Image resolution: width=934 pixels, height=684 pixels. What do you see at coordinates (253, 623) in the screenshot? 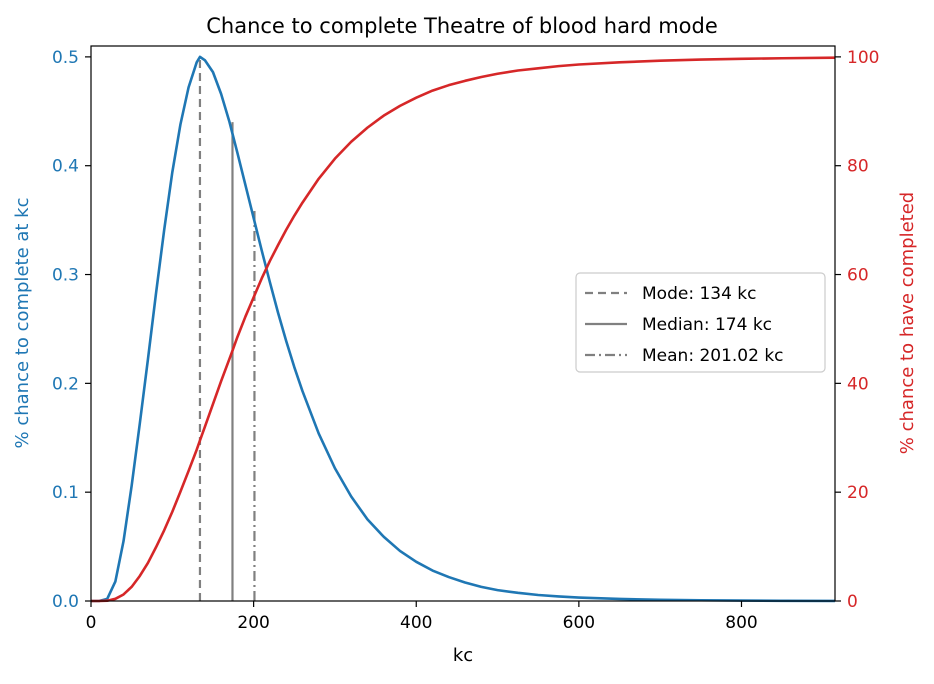
I see `x-tick-label: 200` at bounding box center [253, 623].